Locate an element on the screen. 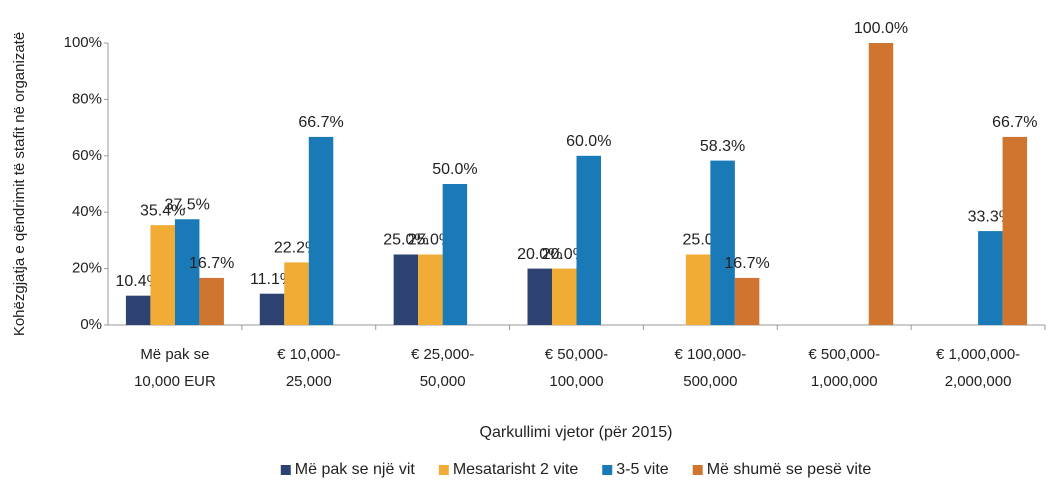 The image size is (1050, 486). data-label: 37.5% is located at coordinates (186, 204).